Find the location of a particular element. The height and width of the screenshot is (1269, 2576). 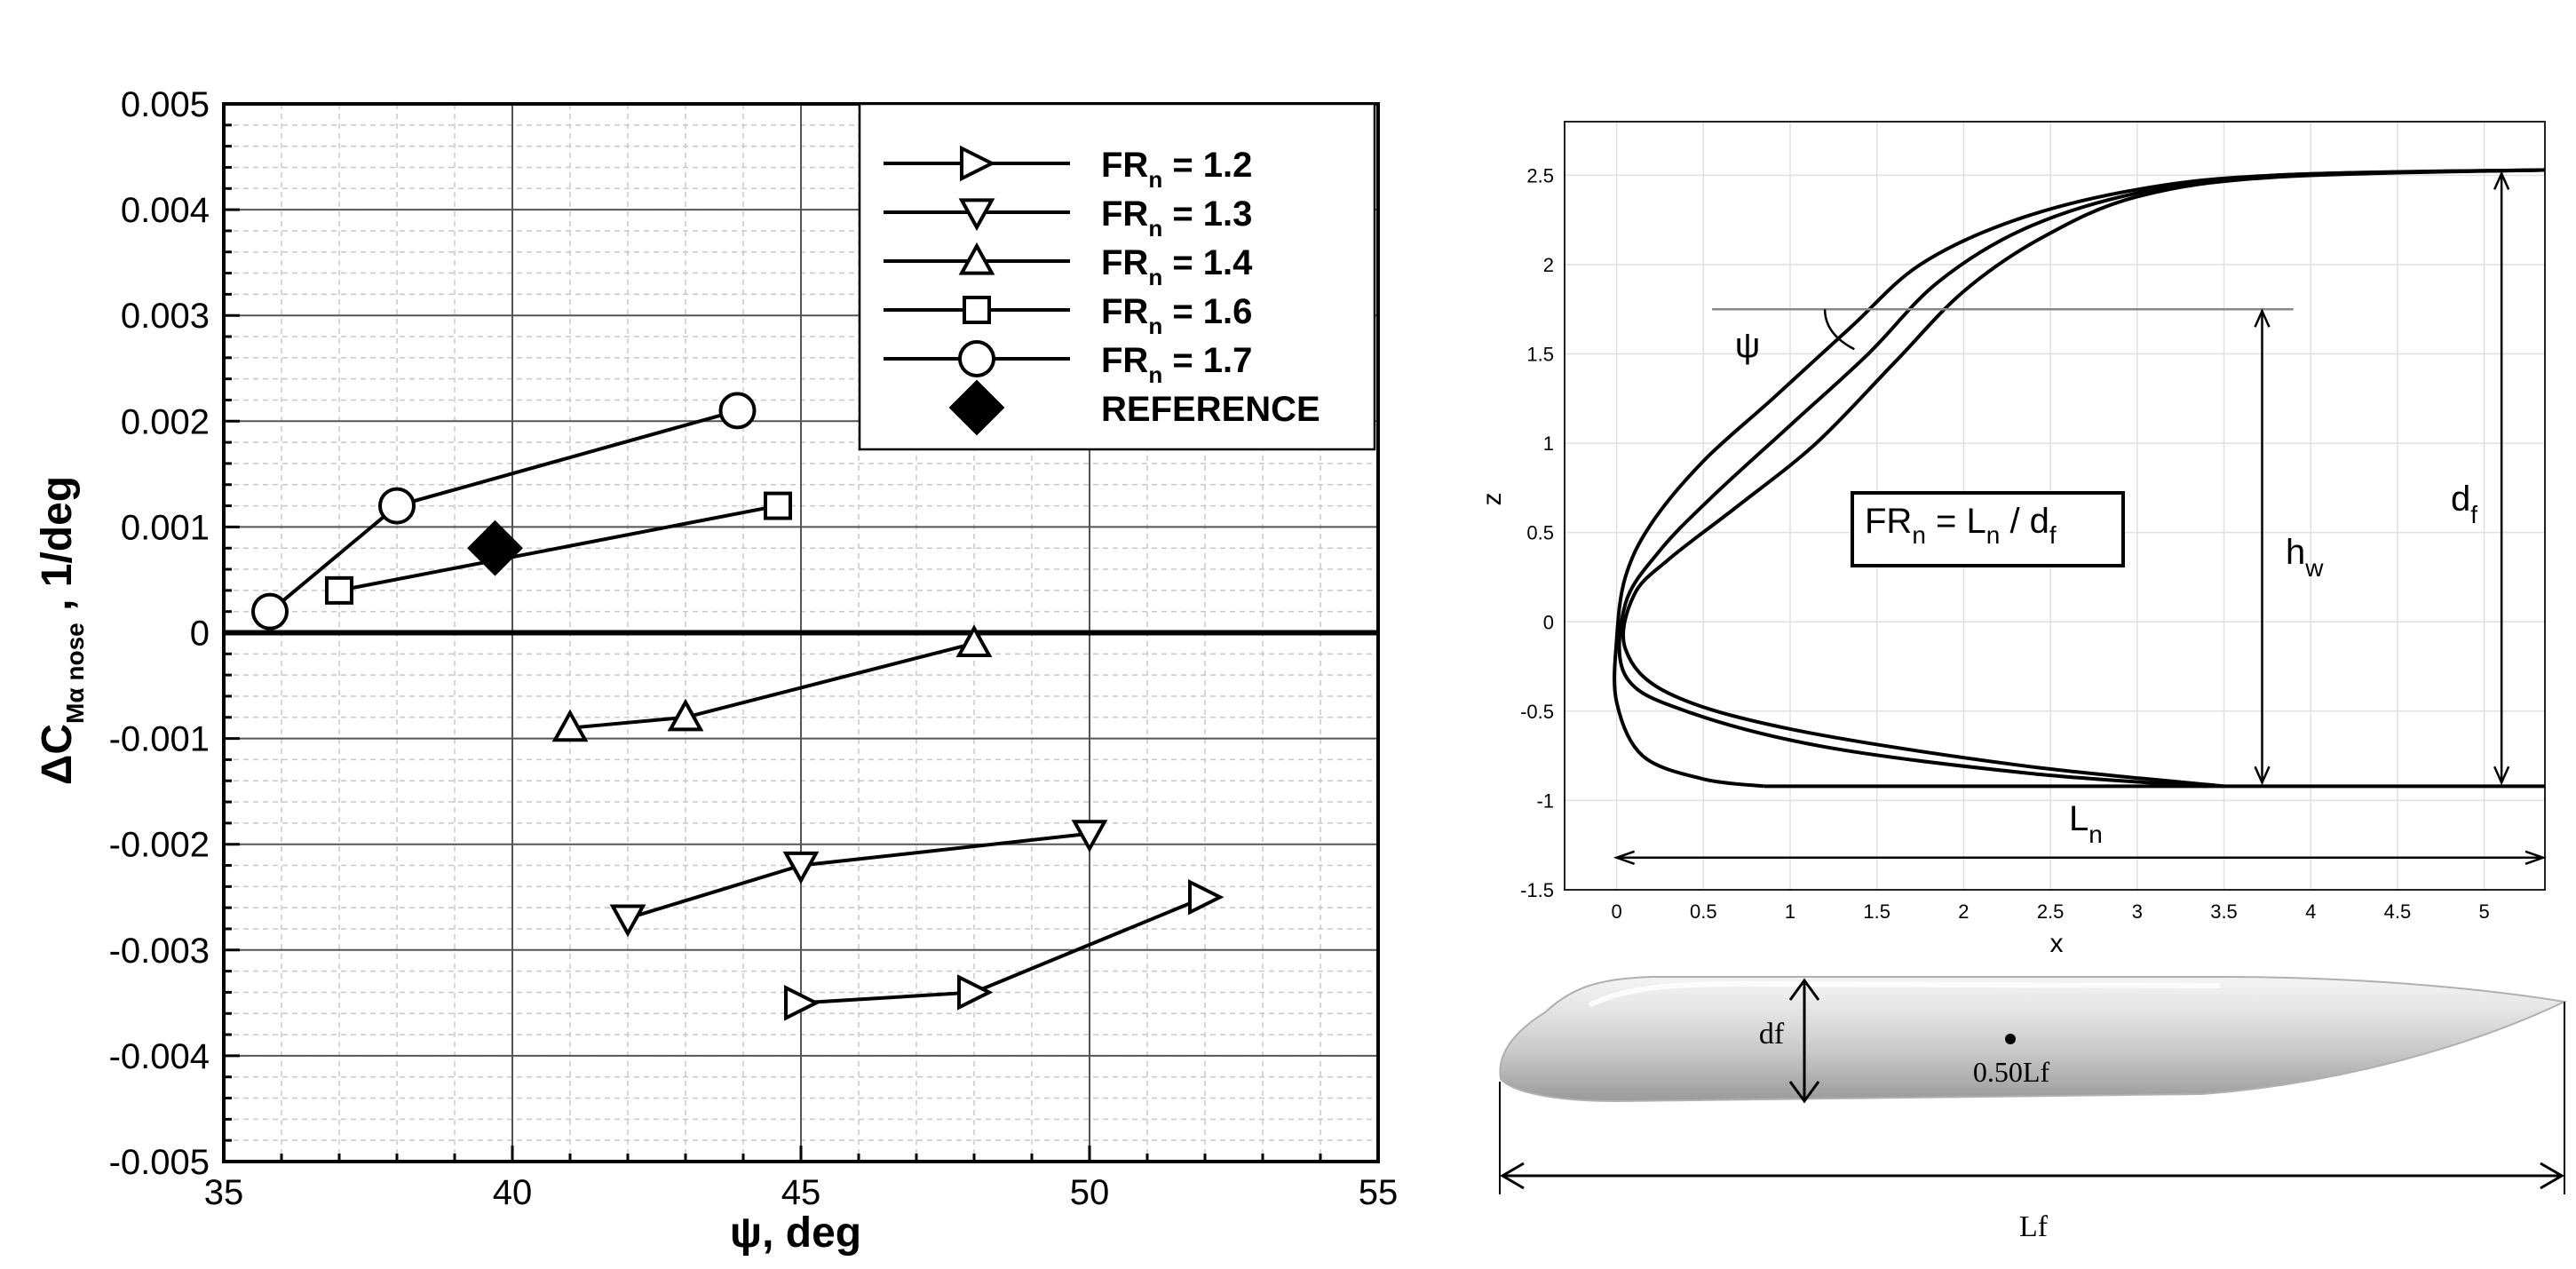

legend-item: FRn = 1.2 is located at coordinates (1068, 169).